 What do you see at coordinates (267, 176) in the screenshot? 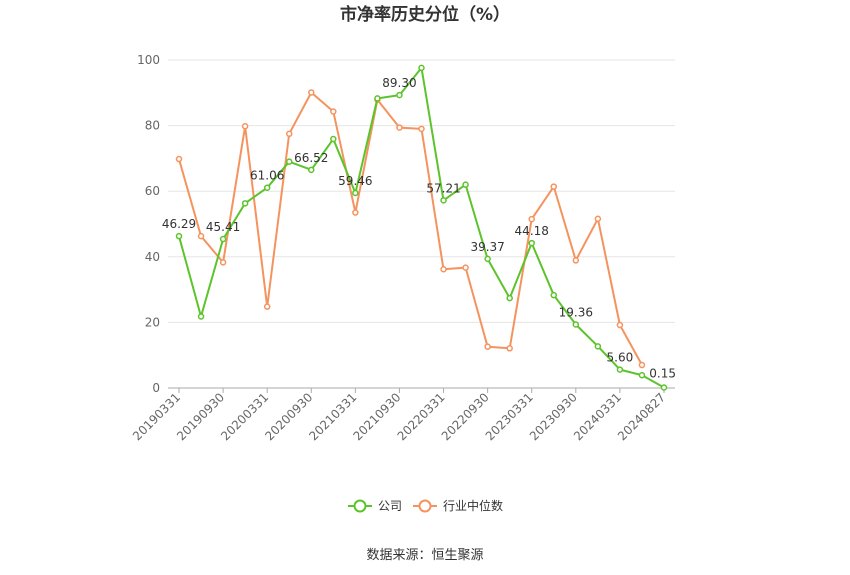
I see `data-label-20200331: 61.06` at bounding box center [267, 176].